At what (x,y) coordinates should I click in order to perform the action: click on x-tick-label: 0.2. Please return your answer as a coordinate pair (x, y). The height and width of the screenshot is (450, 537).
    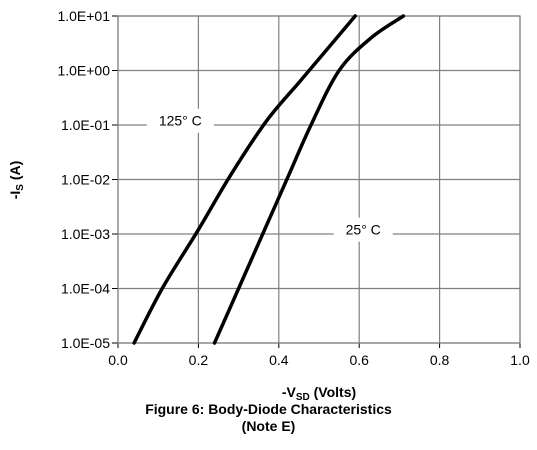
    Looking at the image, I should click on (199, 360).